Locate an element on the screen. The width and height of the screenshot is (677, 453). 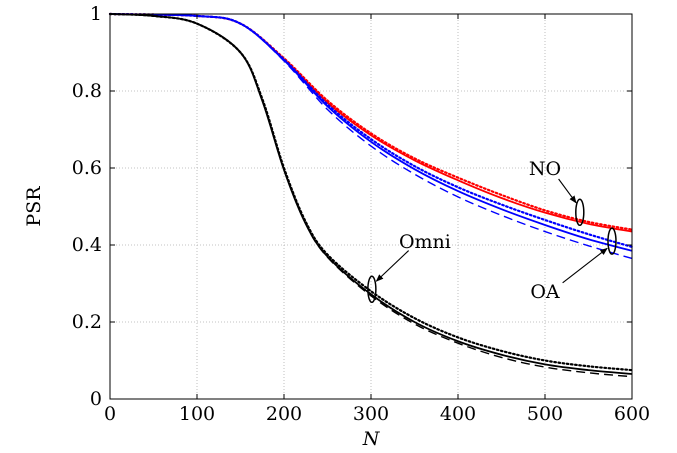
annotation-label-1: OA is located at coordinates (545, 292).